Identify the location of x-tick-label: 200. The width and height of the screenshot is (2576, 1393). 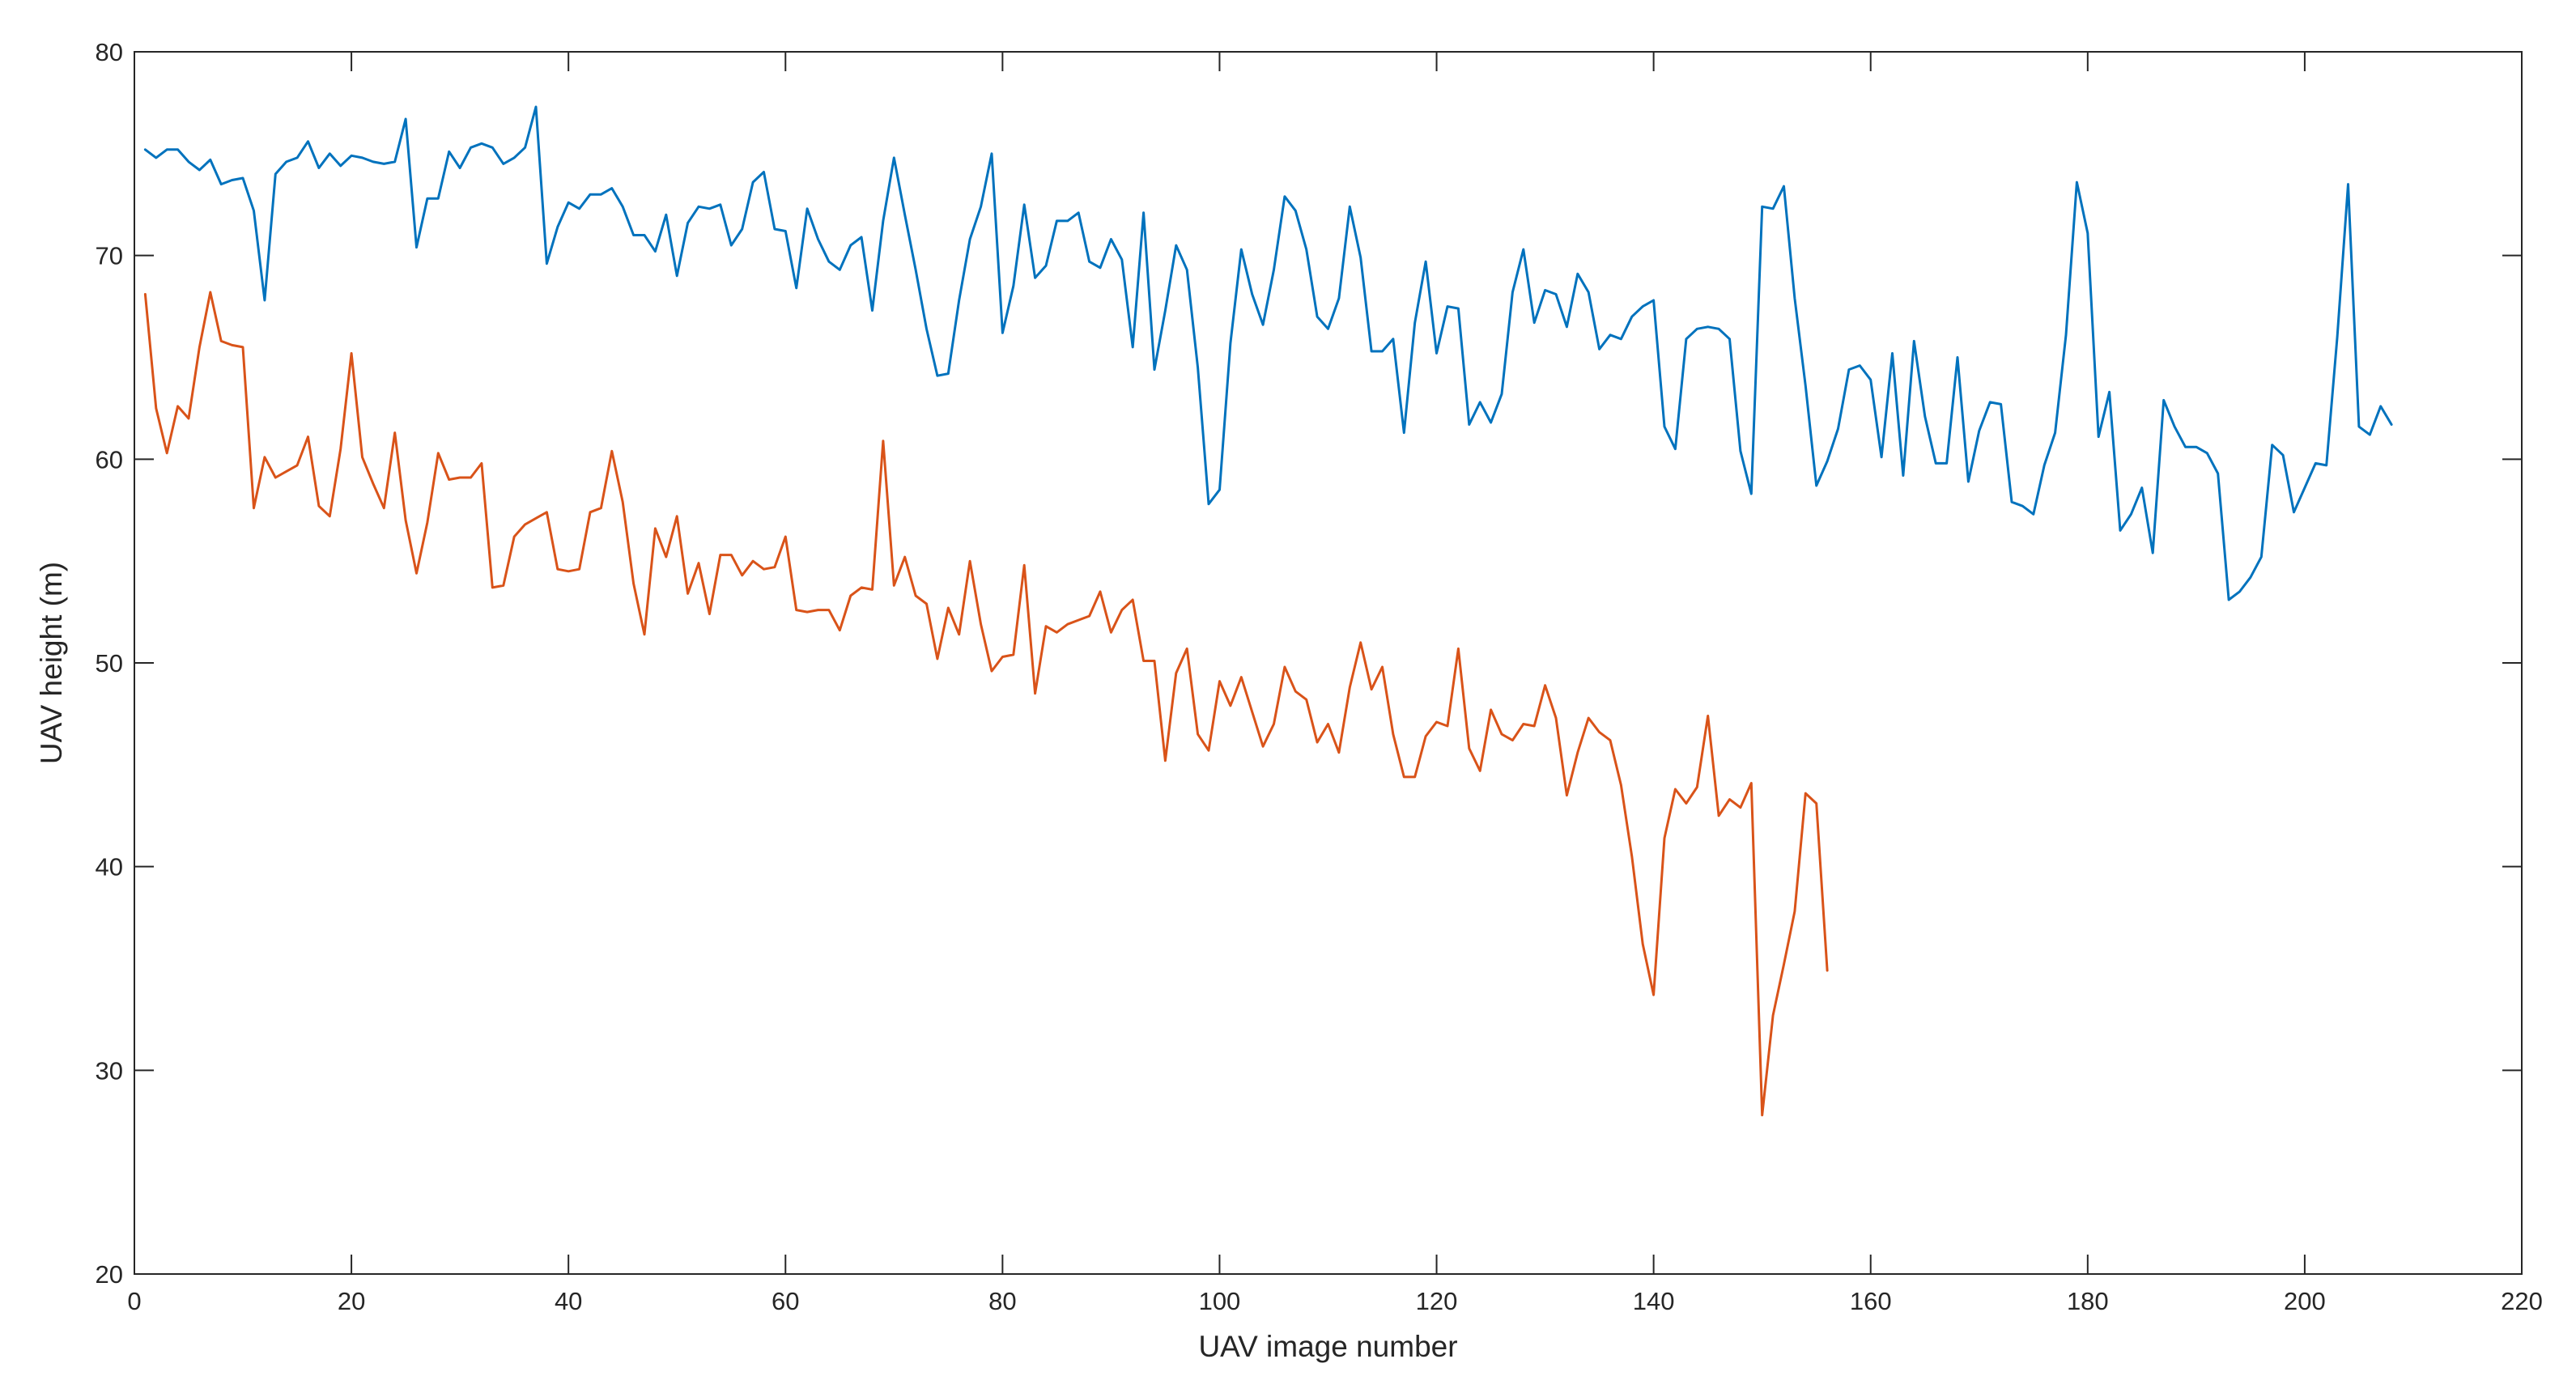
(2305, 1301).